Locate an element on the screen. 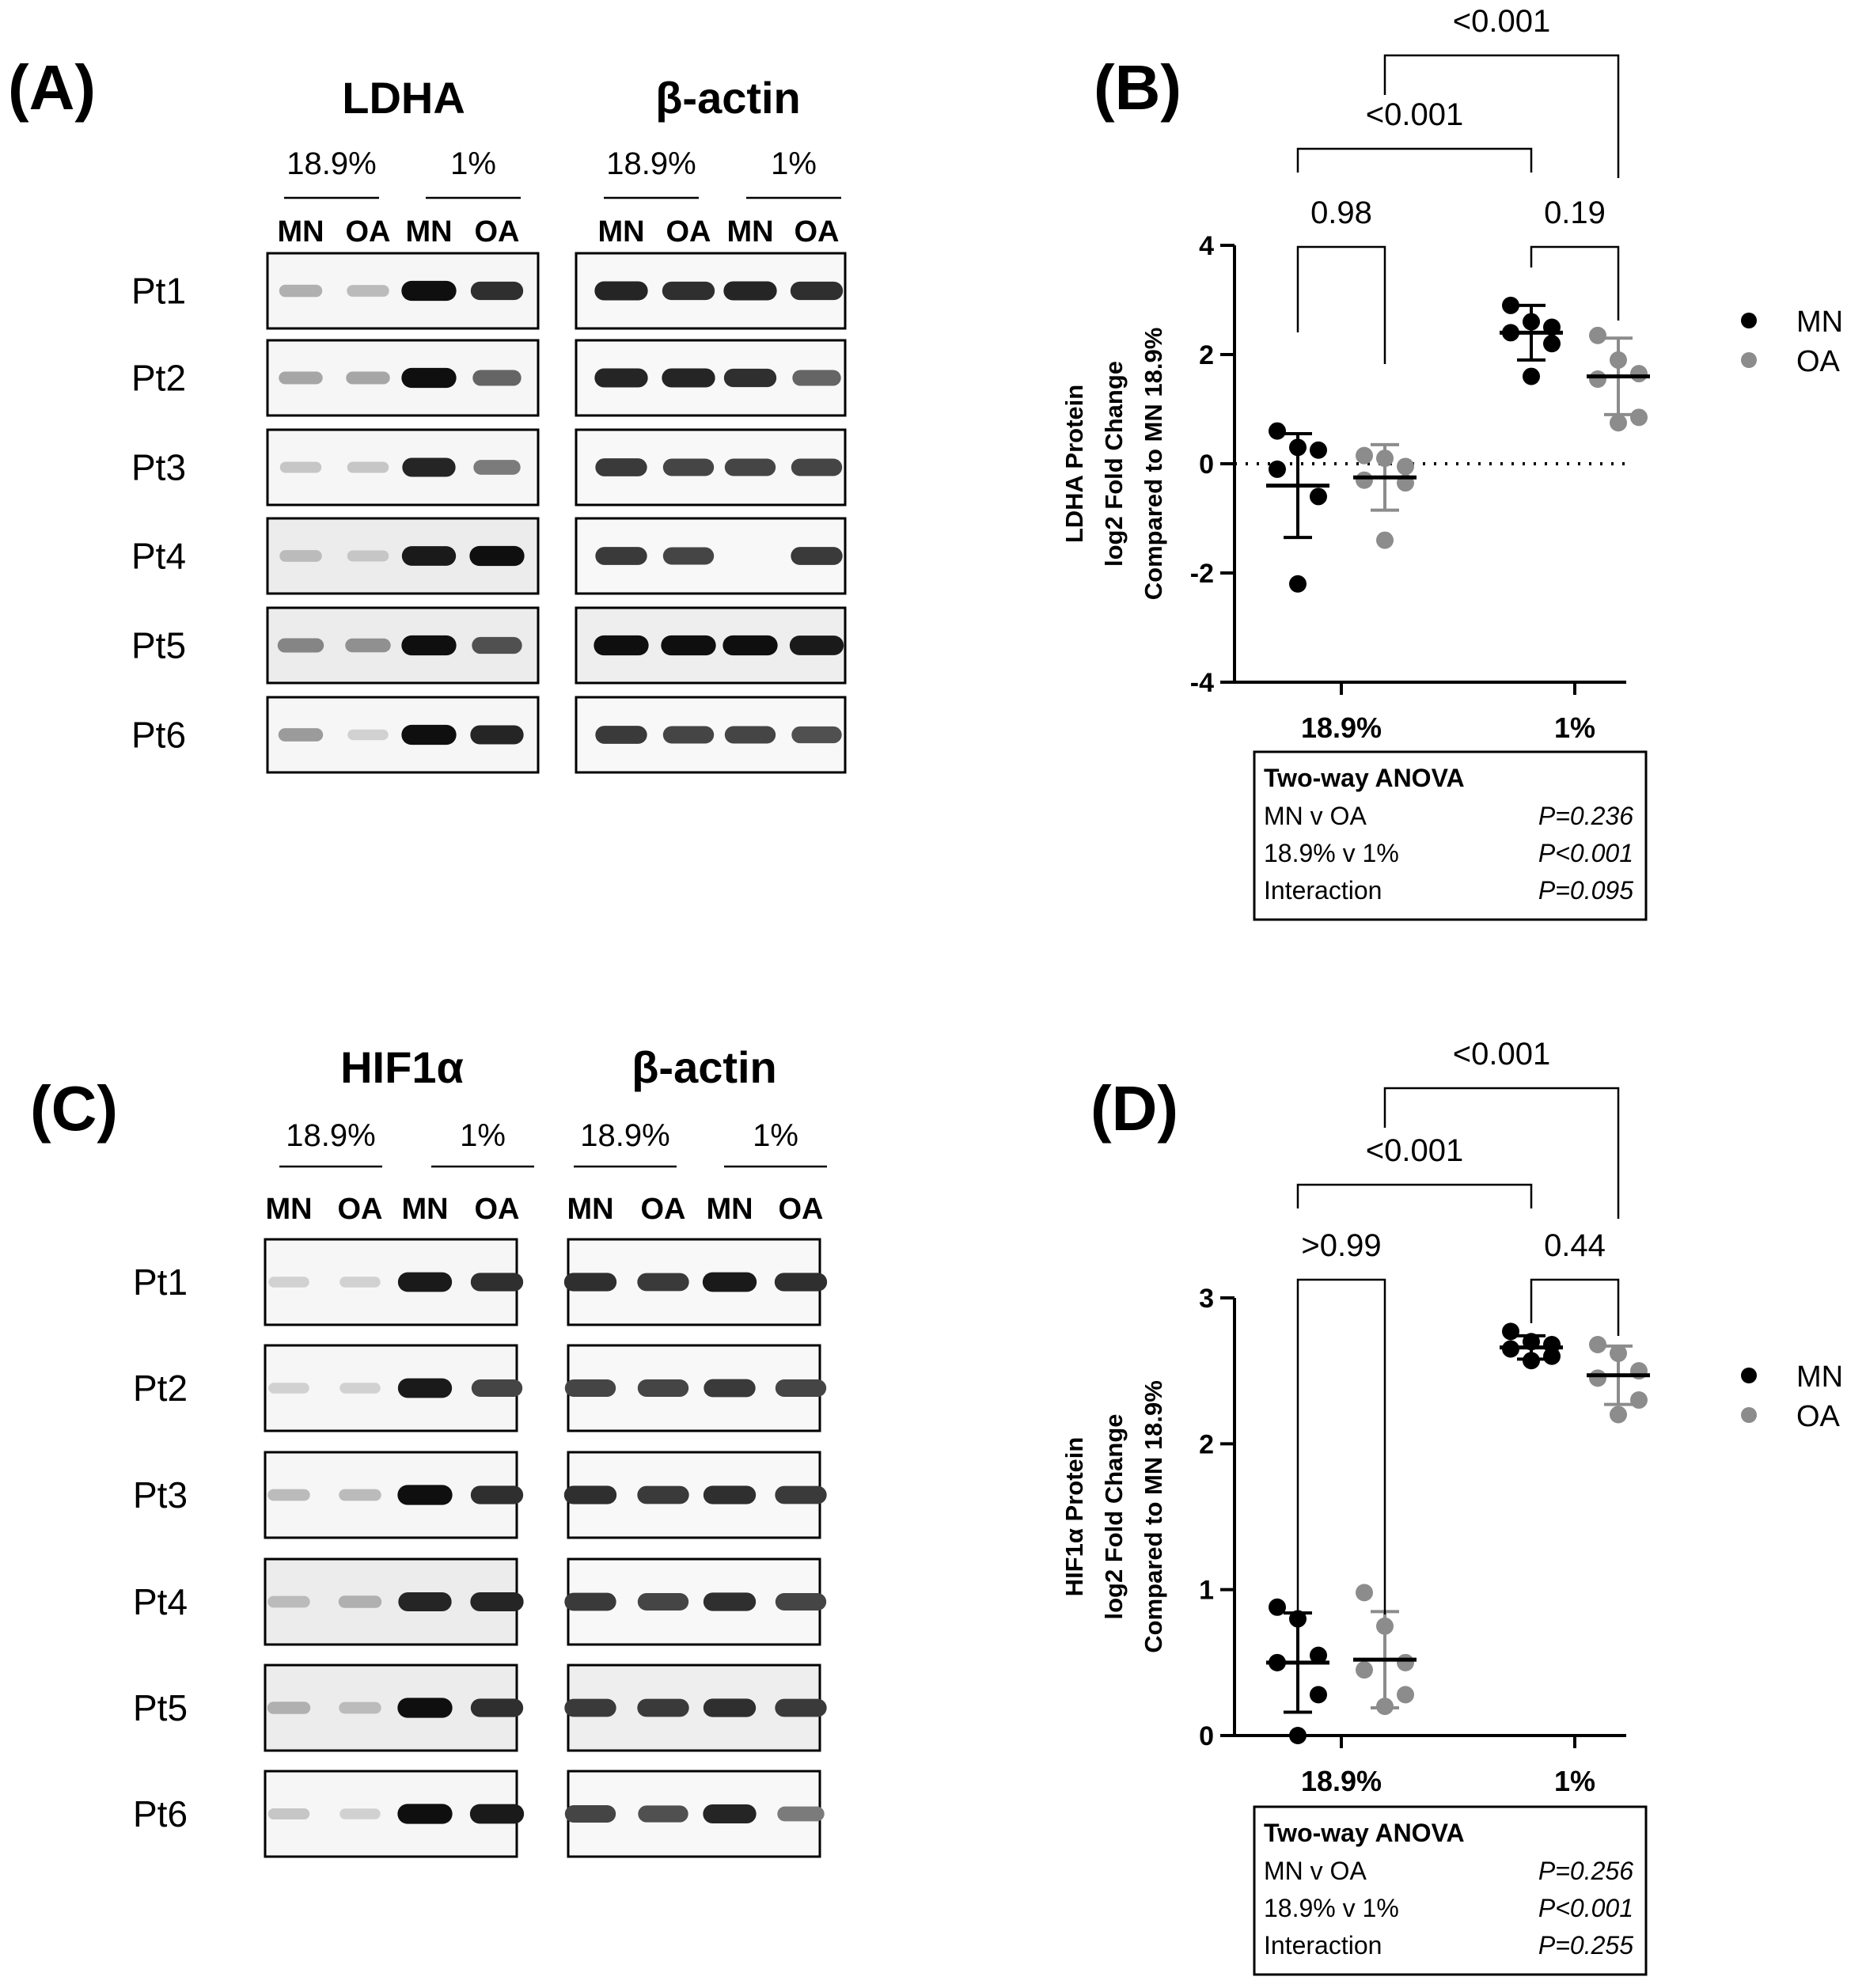 The image size is (1866, 1988). condition-label-right: 1% is located at coordinates (775, 1135).